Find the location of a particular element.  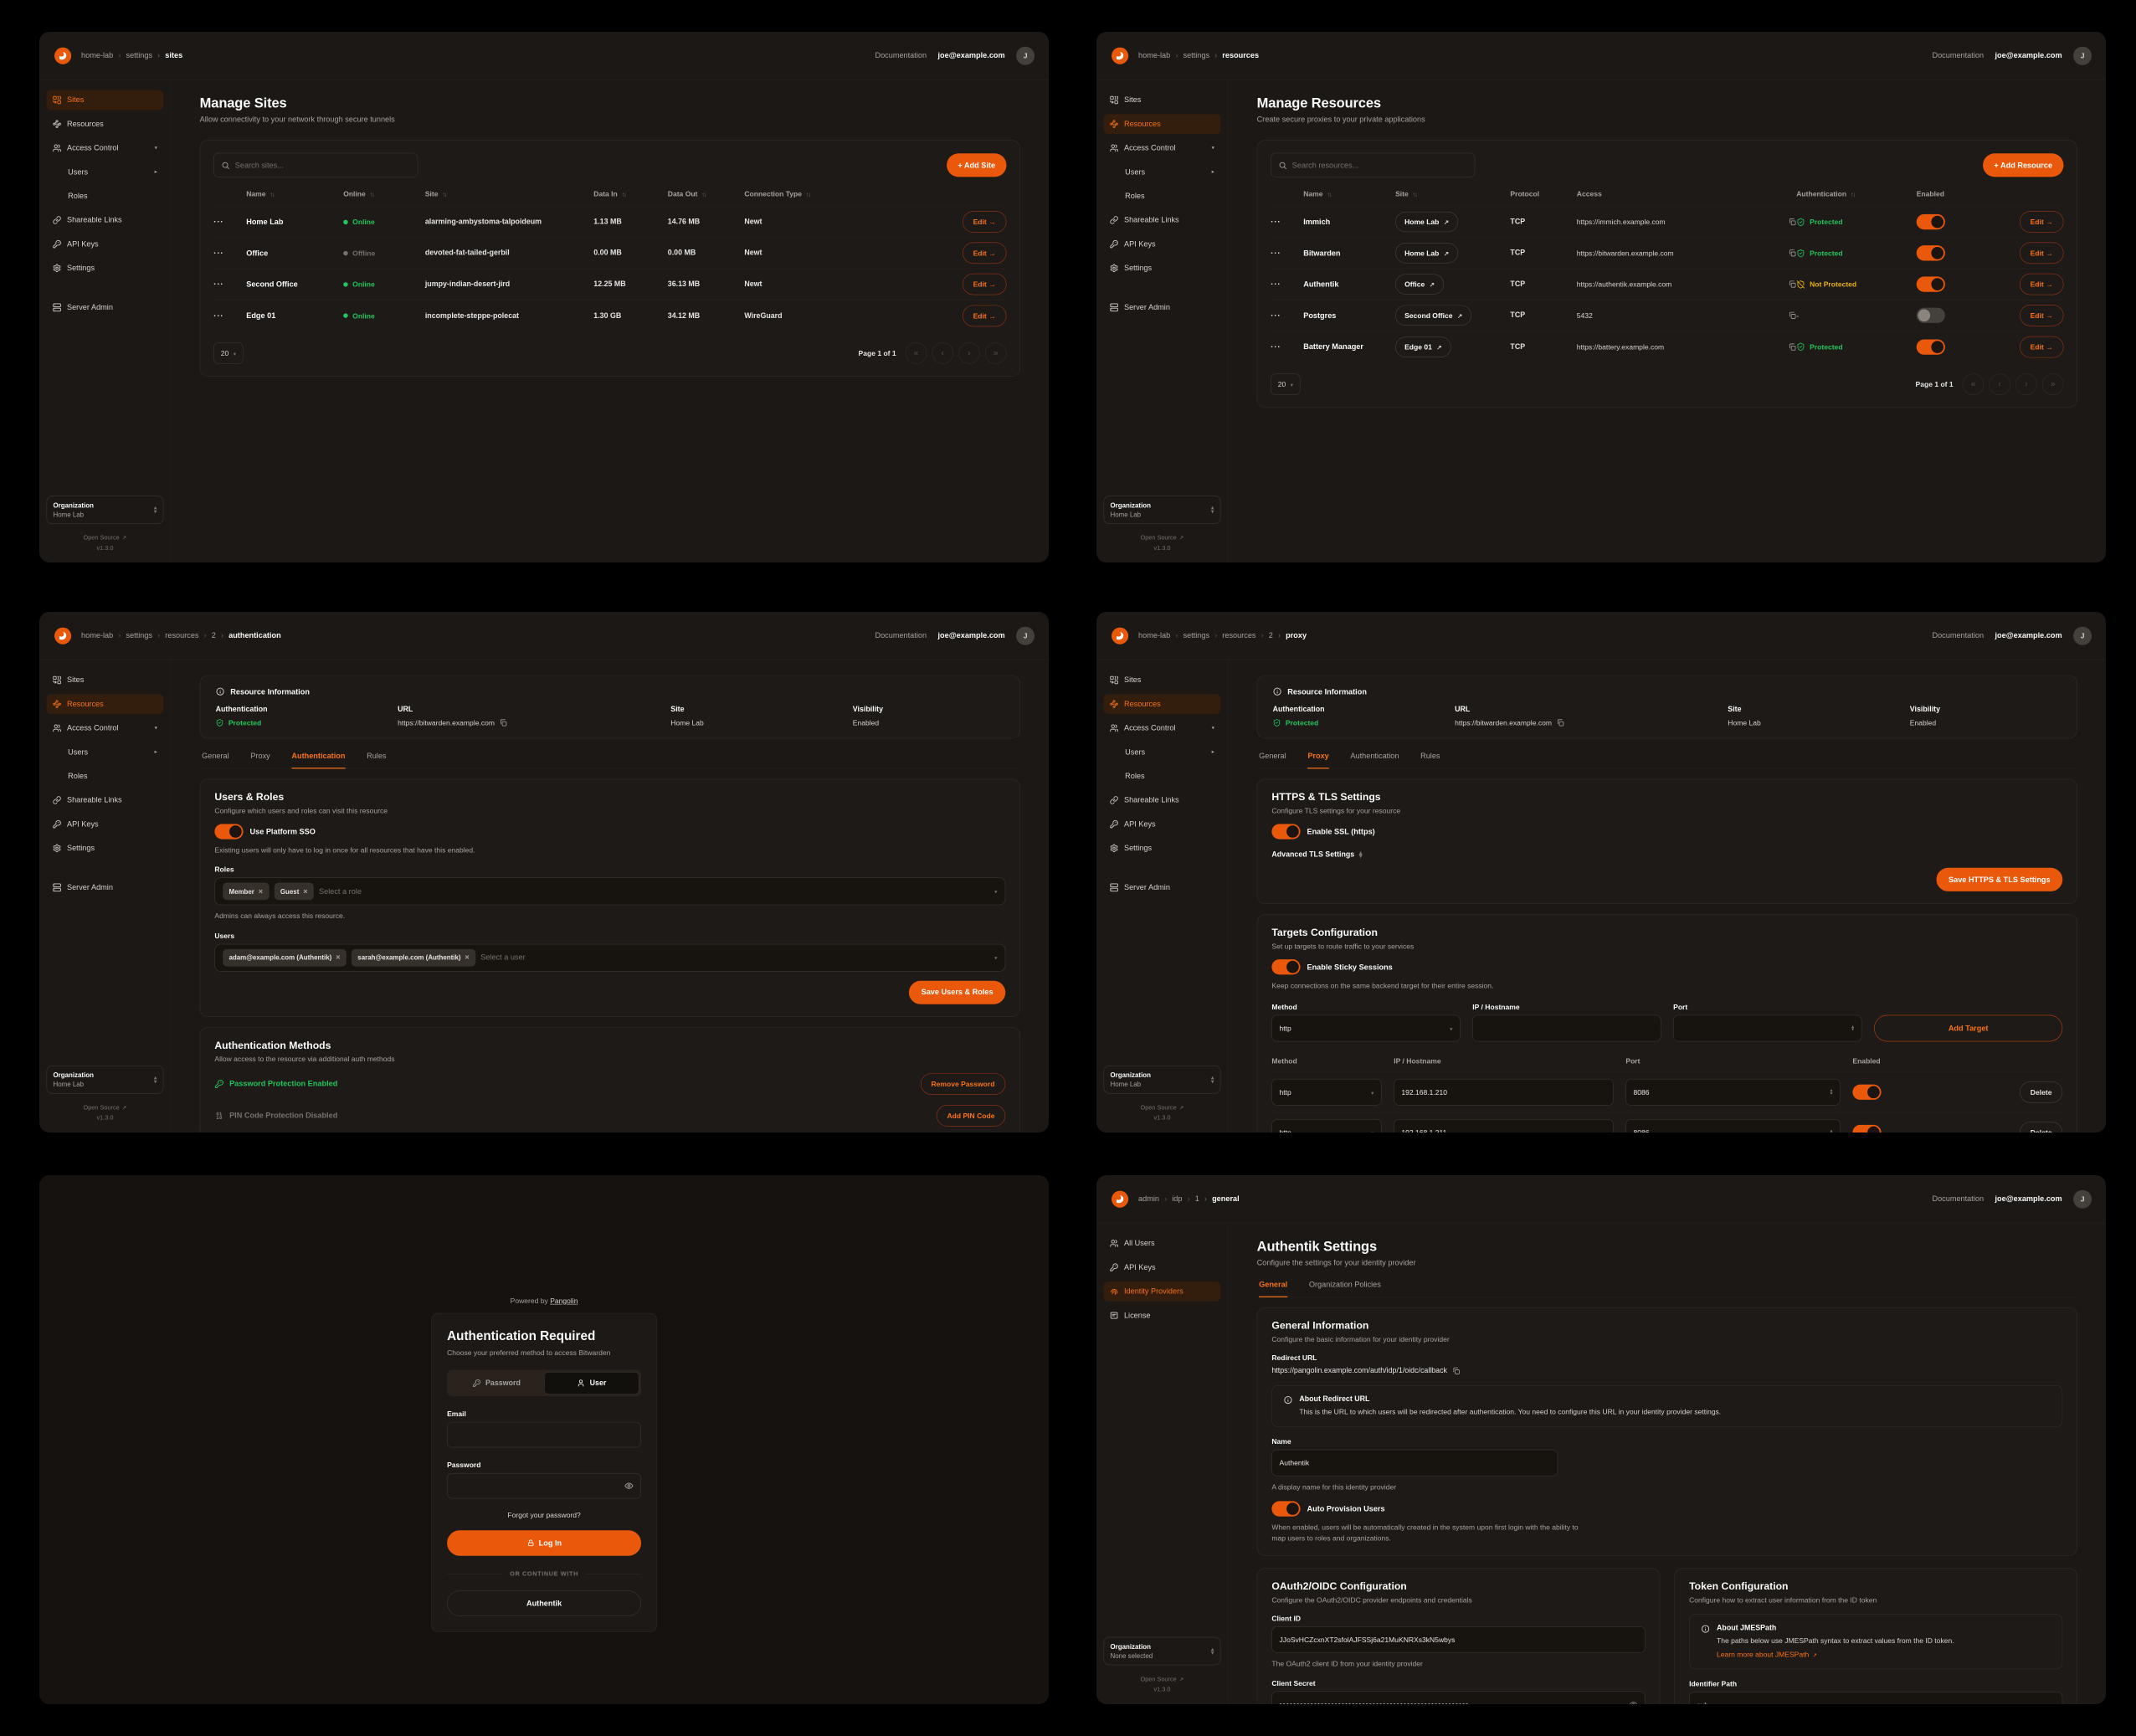

breadcrumb-item: authentication is located at coordinates (251, 635).